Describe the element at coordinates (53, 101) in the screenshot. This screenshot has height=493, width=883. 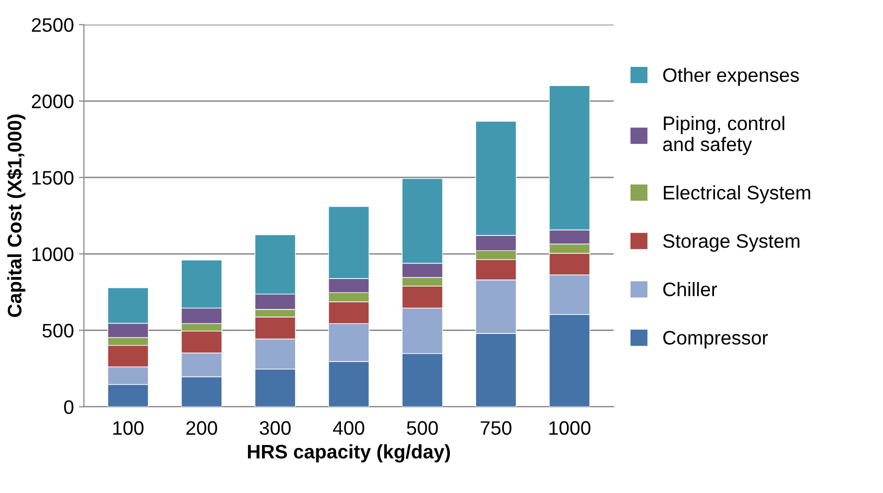
I see `y-tick-label: 2000` at that location.